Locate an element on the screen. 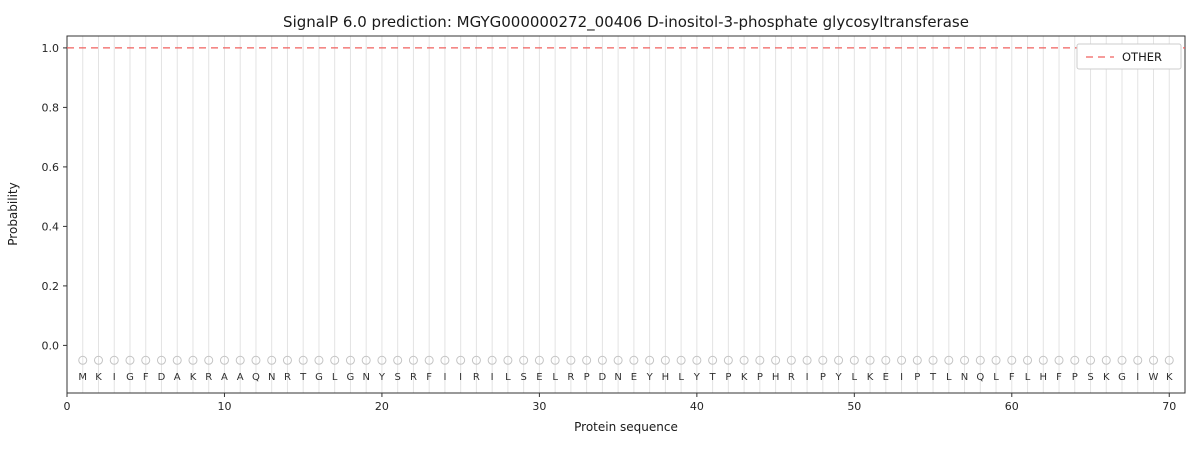  legend: OTHER is located at coordinates (1129, 56).